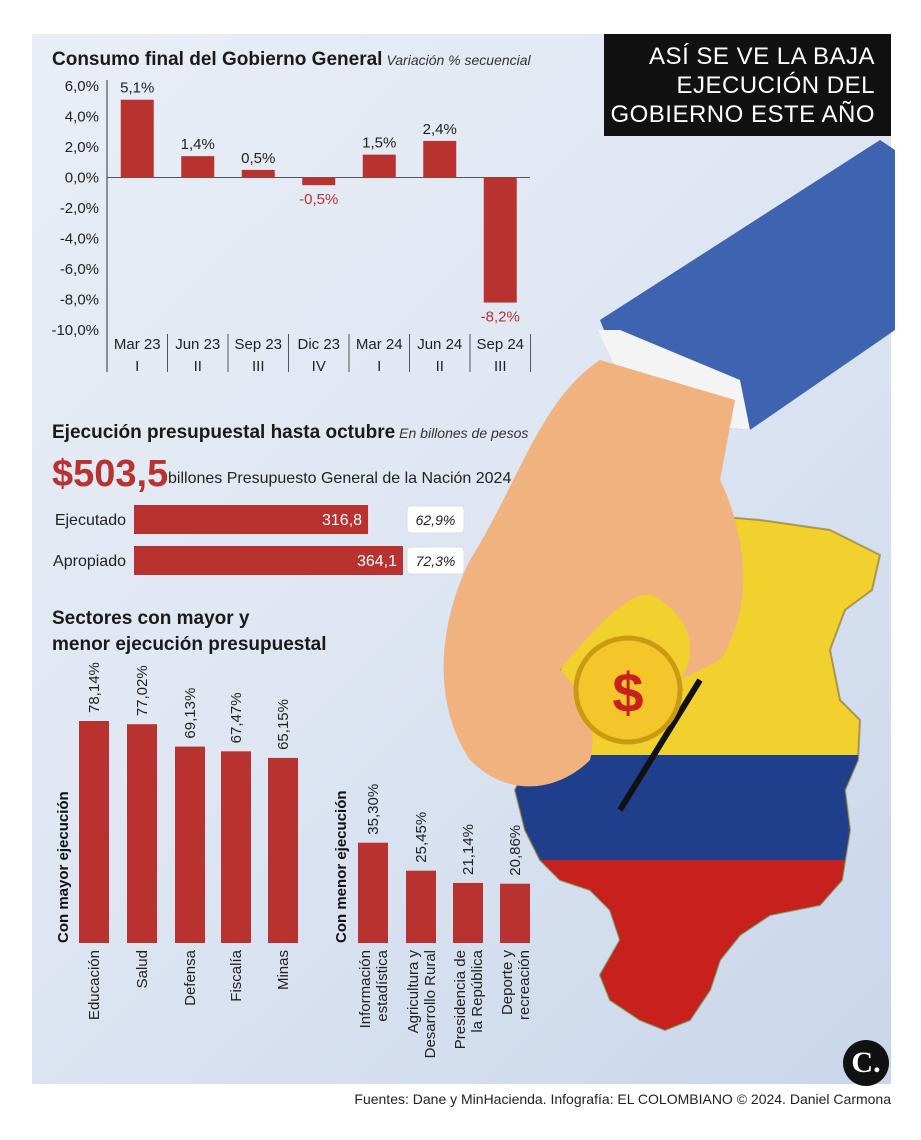 The width and height of the screenshot is (921, 1140). I want to click on y-tick-label: -10,0%, so click(75, 330).